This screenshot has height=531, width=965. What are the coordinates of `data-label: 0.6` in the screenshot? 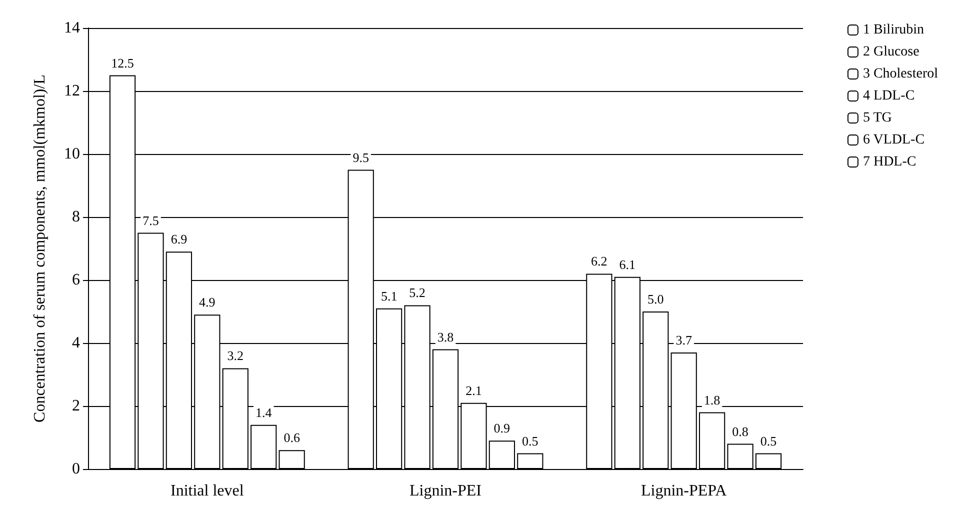 It's located at (292, 438).